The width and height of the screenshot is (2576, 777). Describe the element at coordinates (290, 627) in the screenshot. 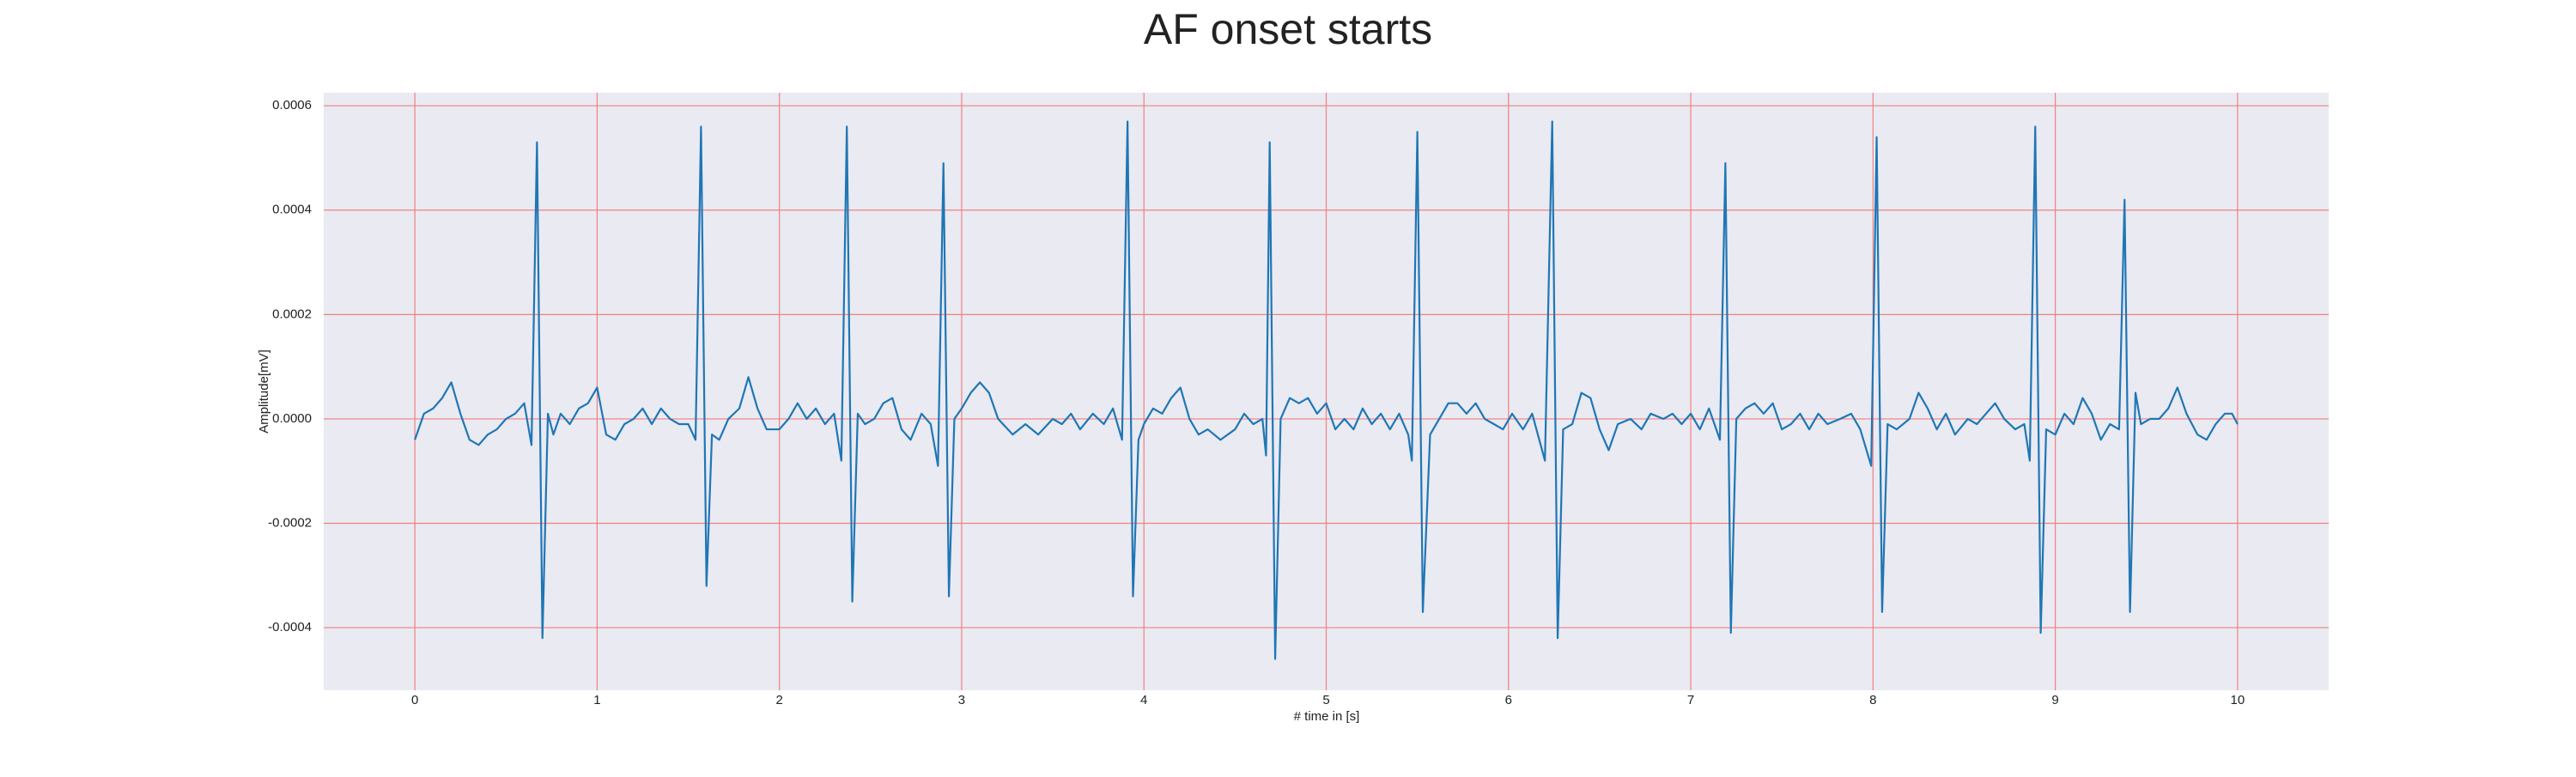

I see `y-tick-label: -0.0004` at that location.